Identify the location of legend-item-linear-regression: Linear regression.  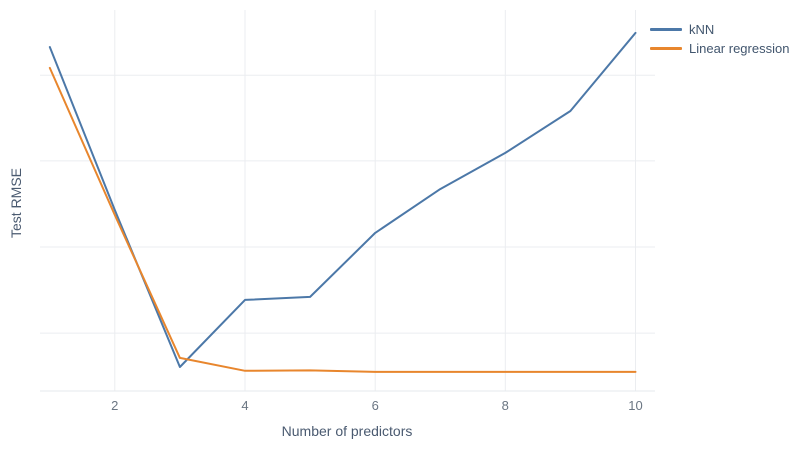
(719, 48).